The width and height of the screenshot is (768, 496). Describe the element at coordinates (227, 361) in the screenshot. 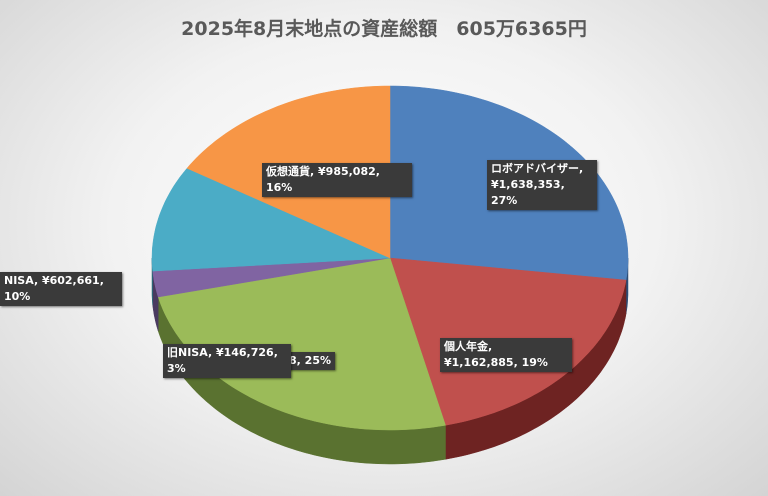

I see `data-label: 旧NISA, ¥146,726, 3%` at that location.